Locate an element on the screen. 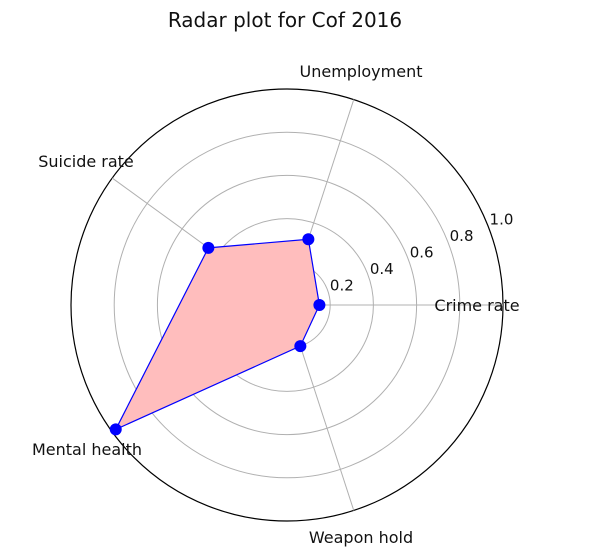  axis-label-4: Weapon hold is located at coordinates (361, 537).